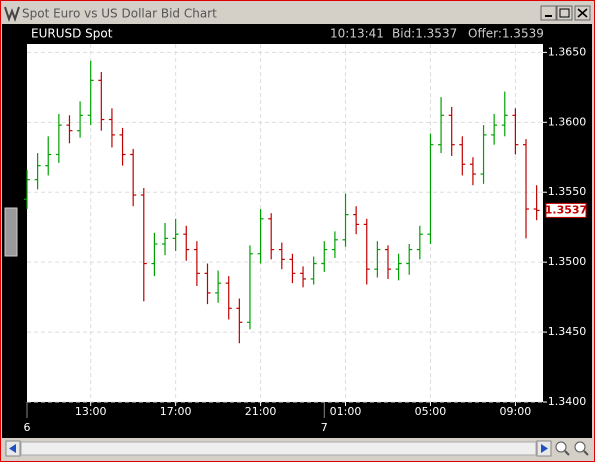 Image resolution: width=595 pixels, height=462 pixels. What do you see at coordinates (346, 411) in the screenshot?
I see `x-tick-label: 01:00` at bounding box center [346, 411].